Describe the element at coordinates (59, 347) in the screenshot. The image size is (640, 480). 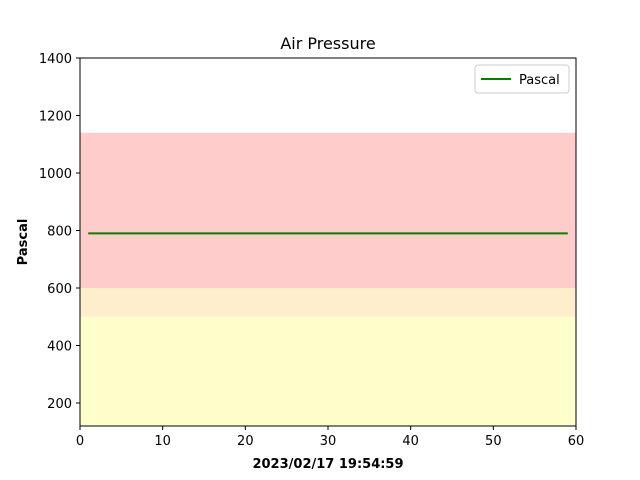
I see `y-tick-label: 400` at that location.